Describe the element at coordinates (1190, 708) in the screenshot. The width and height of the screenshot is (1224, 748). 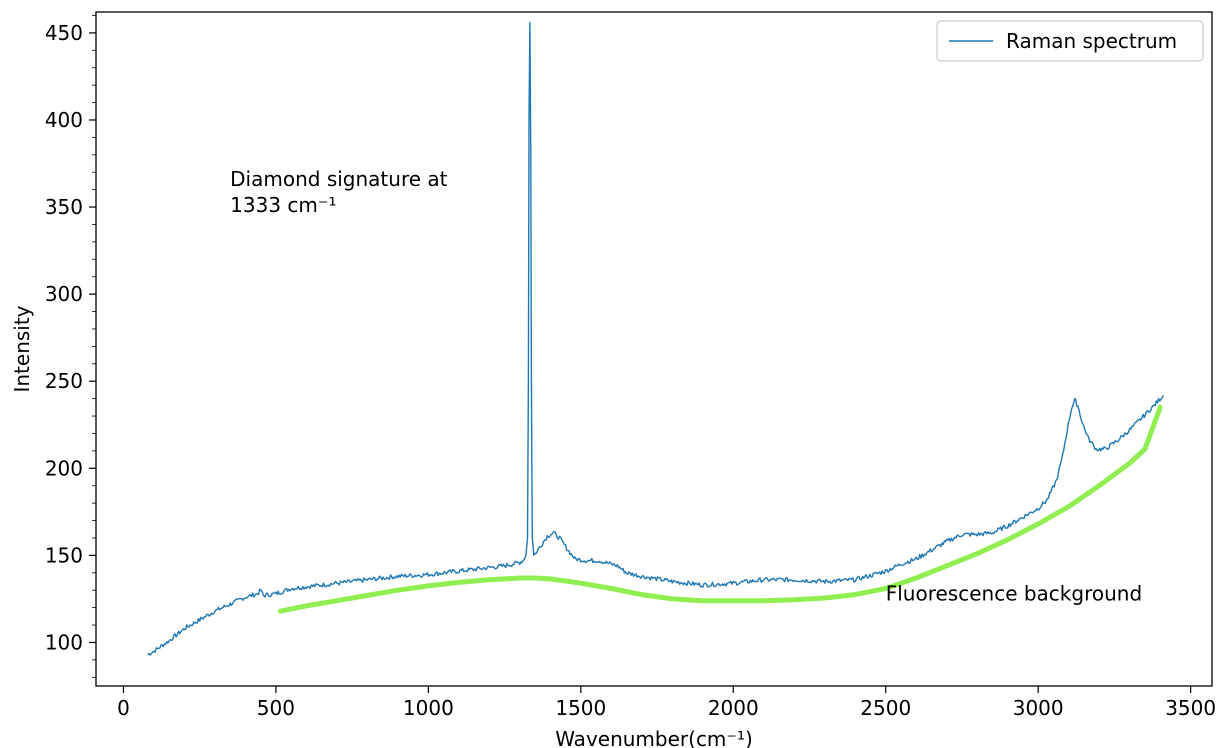
I see `x-tick-label: 3500` at that location.